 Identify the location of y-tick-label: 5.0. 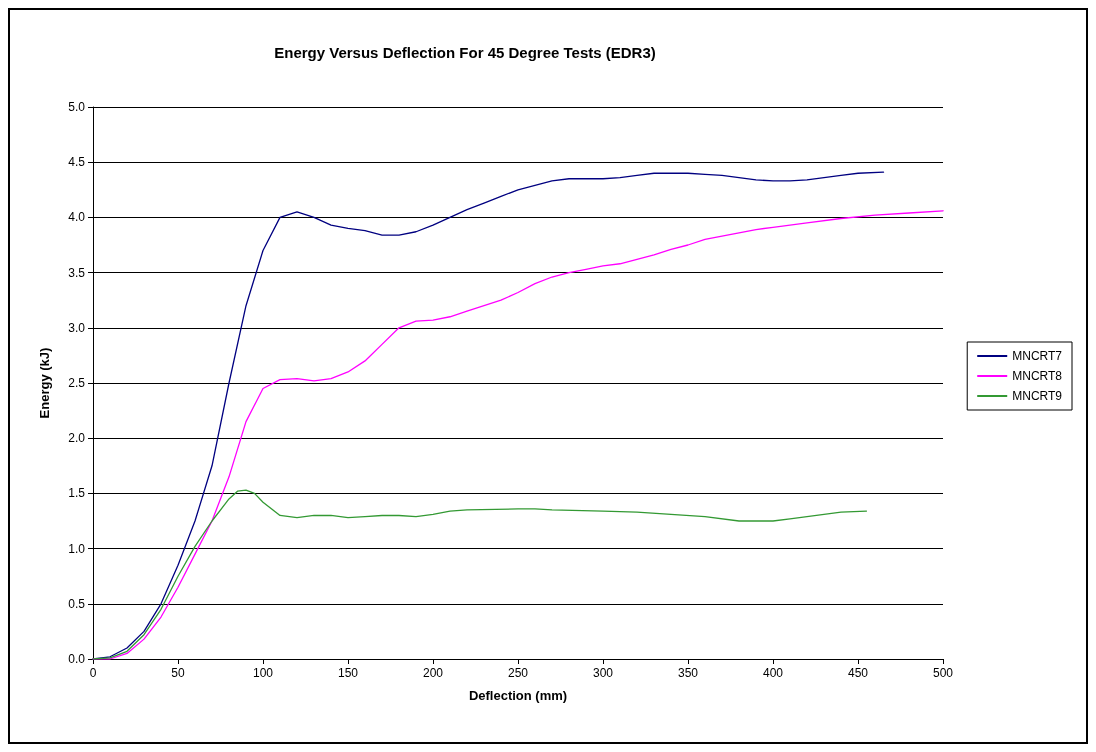
(77, 107).